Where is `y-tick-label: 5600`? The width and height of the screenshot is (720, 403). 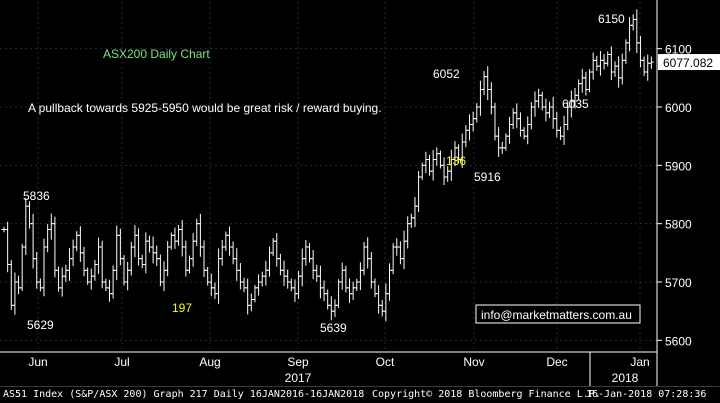 y-tick-label: 5600 is located at coordinates (678, 341).